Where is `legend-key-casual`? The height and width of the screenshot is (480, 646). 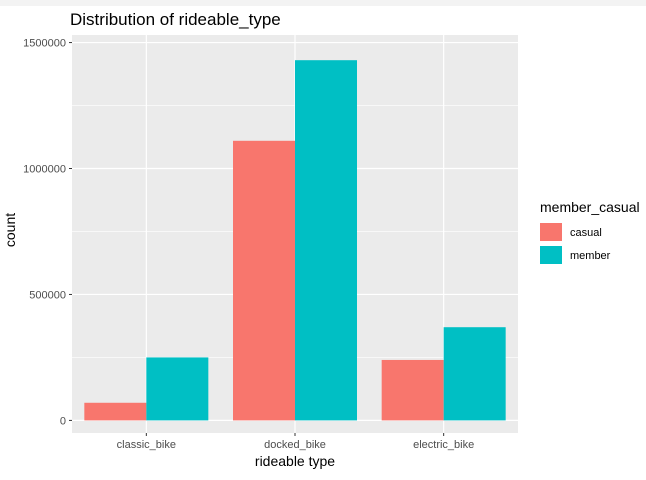 legend-key-casual is located at coordinates (551, 232).